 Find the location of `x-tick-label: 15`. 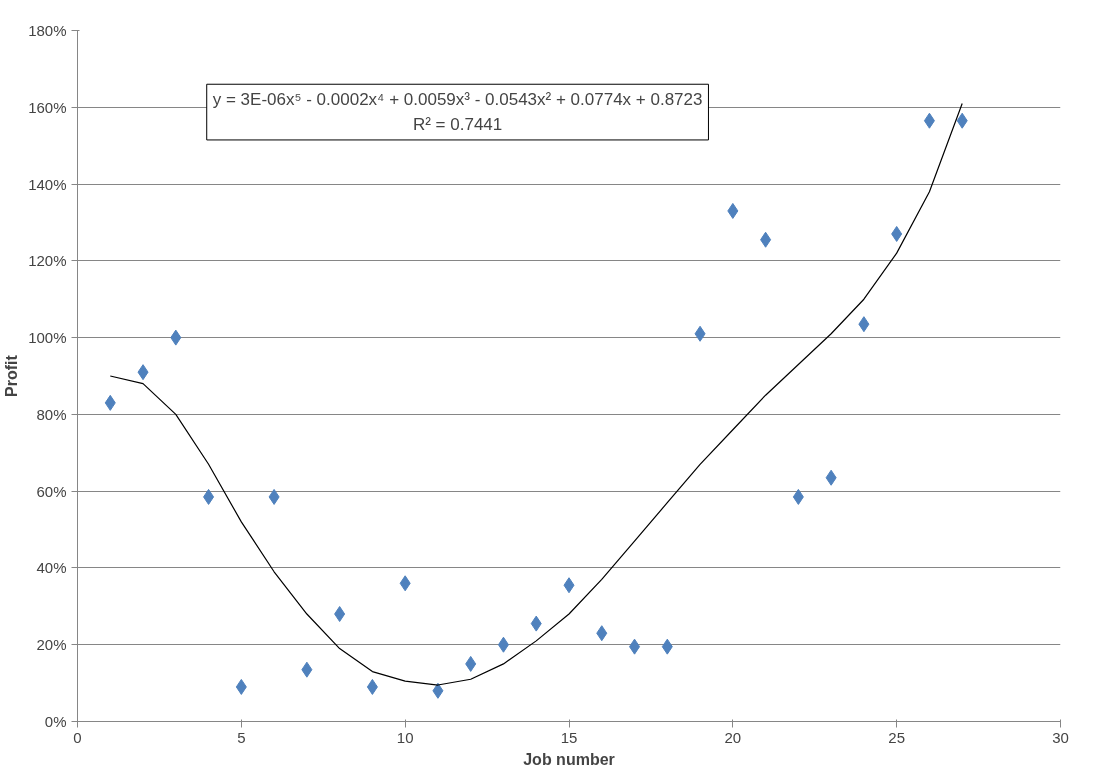

x-tick-label: 15 is located at coordinates (569, 737).